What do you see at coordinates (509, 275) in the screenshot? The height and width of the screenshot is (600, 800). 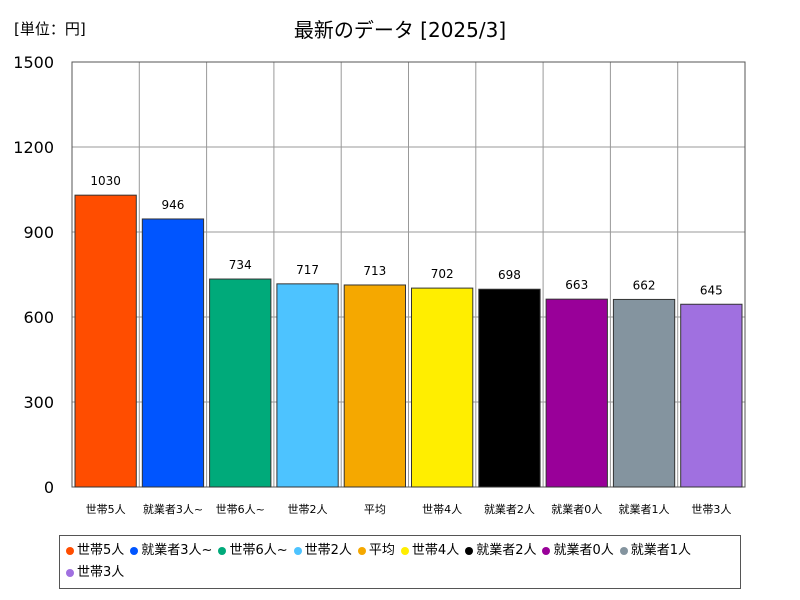 I see `data-label: 698` at bounding box center [509, 275].